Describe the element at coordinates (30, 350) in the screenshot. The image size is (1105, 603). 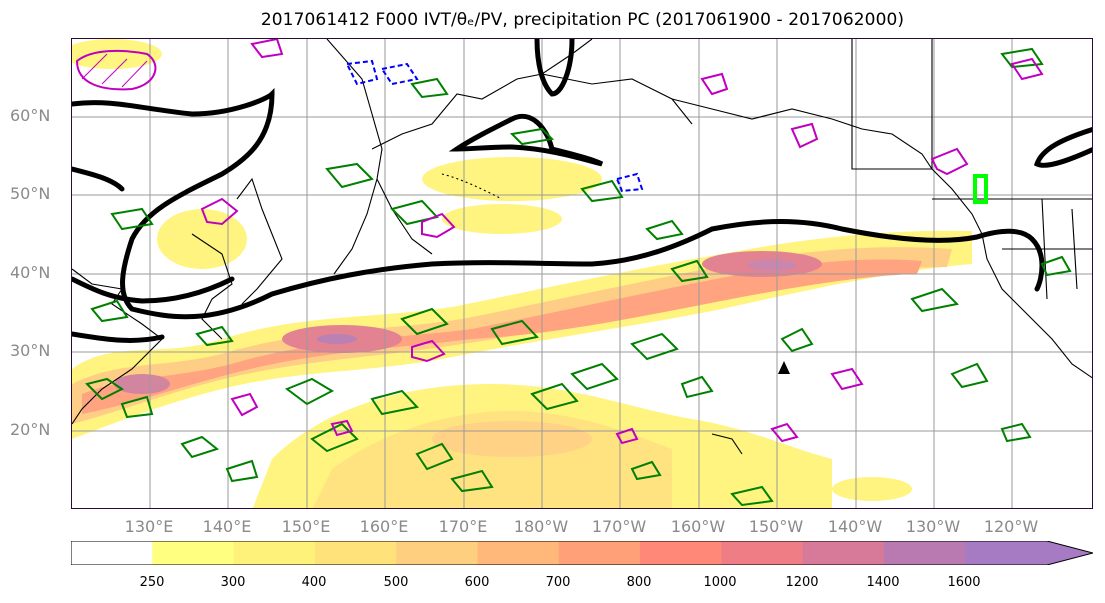
I see `lat-label-30n: 30°N` at that location.